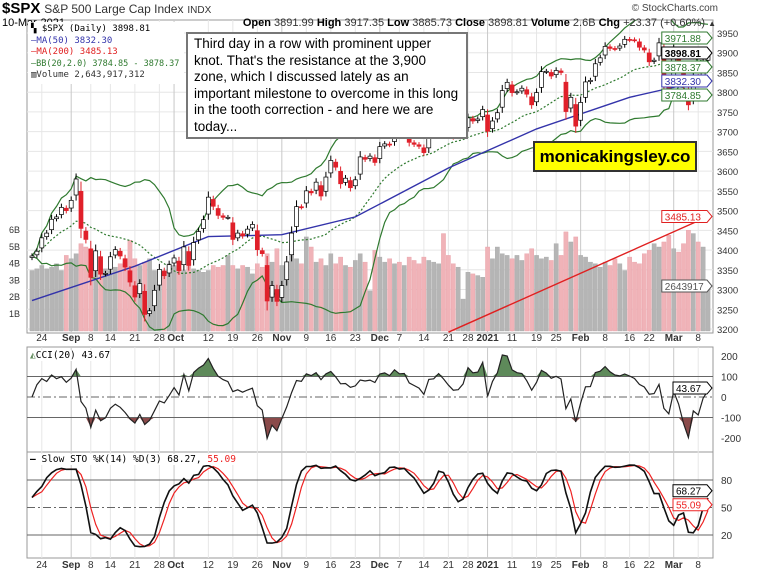  Describe the element at coordinates (650, 338) in the screenshot. I see `date-axis-label: 22` at that location.